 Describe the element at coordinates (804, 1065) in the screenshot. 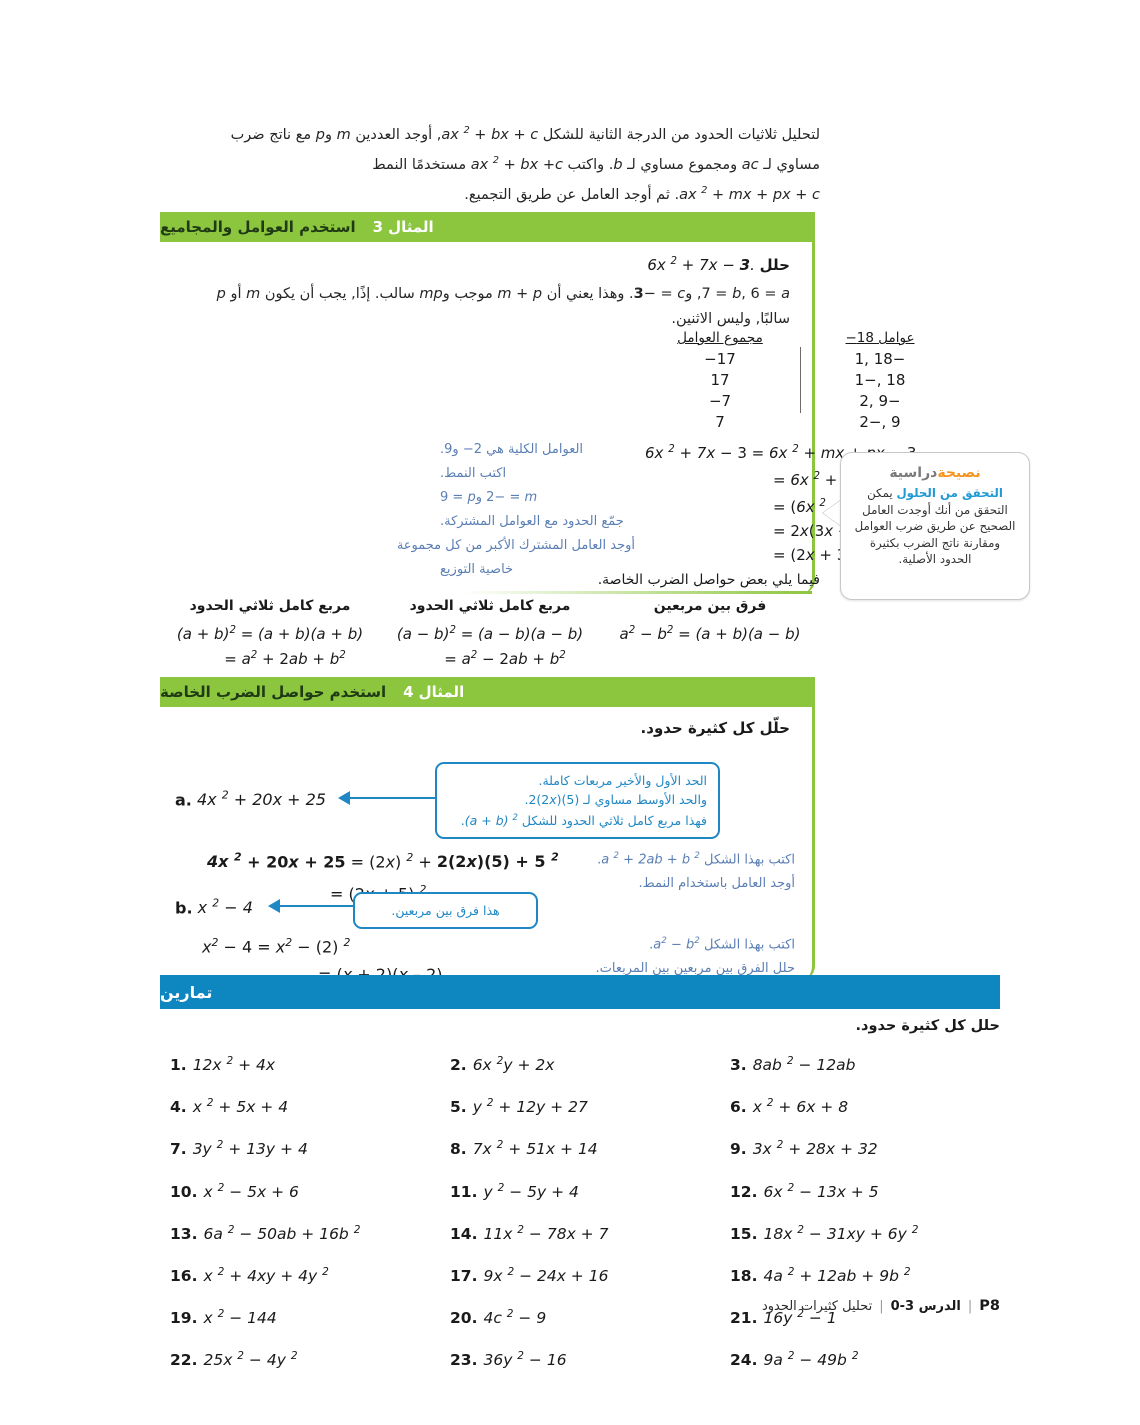

I see `exercise-expression: 8ab 2 − 12ab` at that location.